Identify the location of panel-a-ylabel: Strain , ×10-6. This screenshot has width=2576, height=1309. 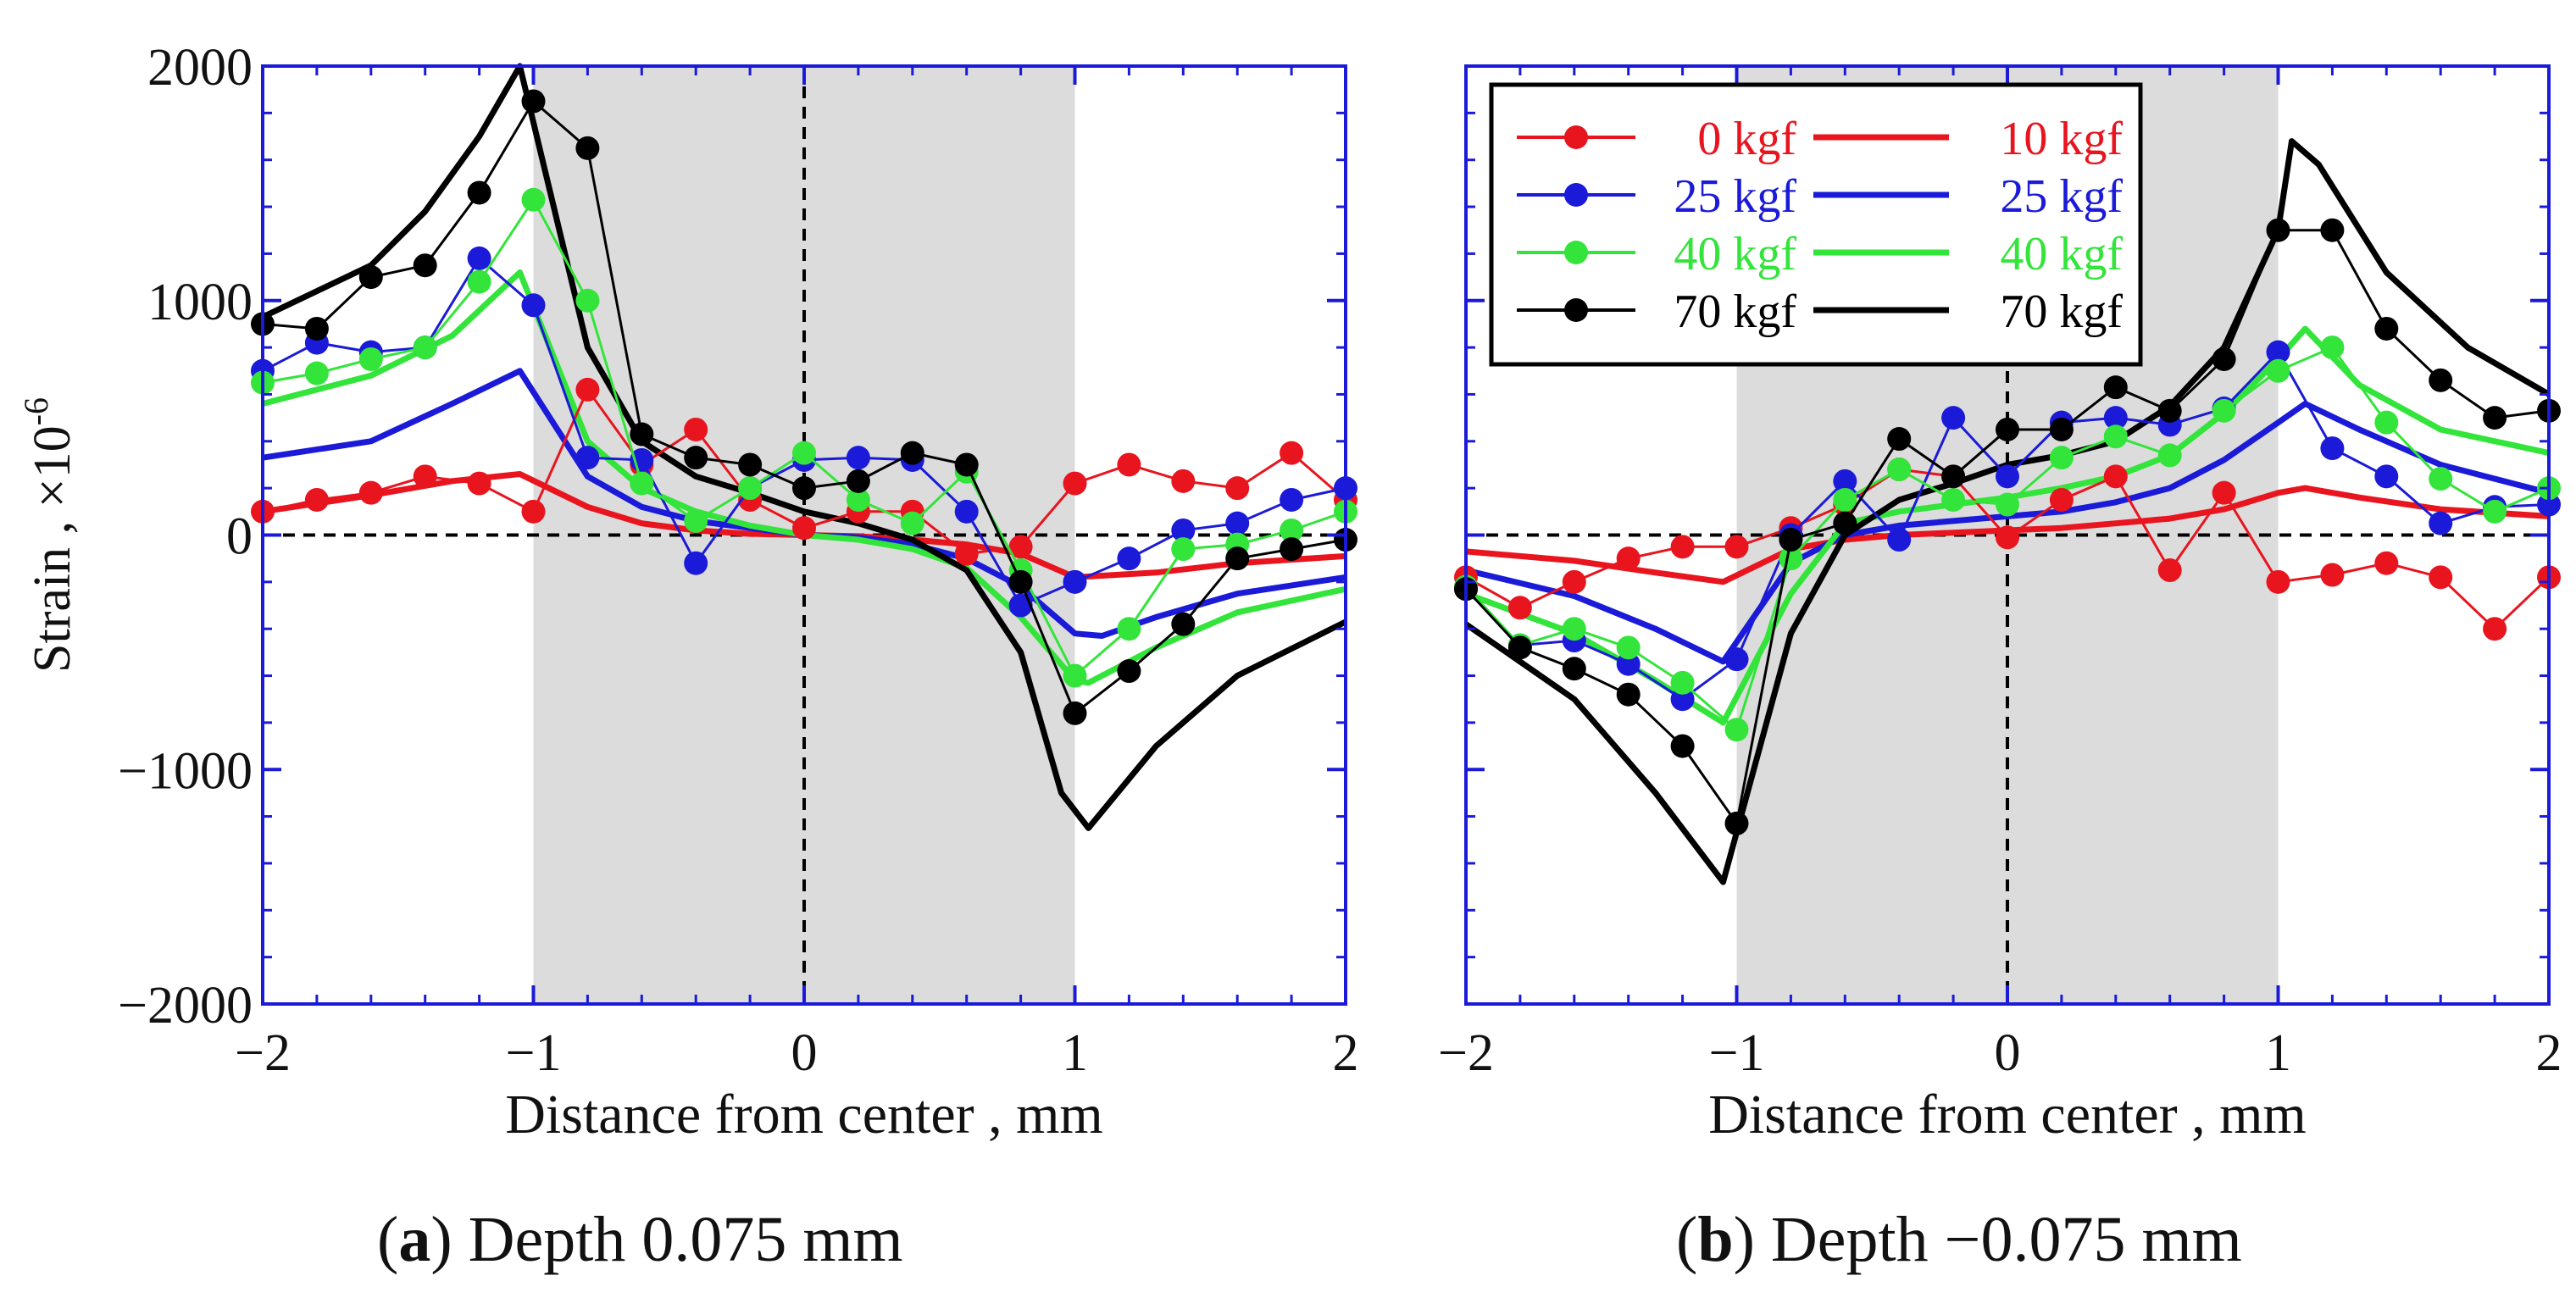
(49, 535).